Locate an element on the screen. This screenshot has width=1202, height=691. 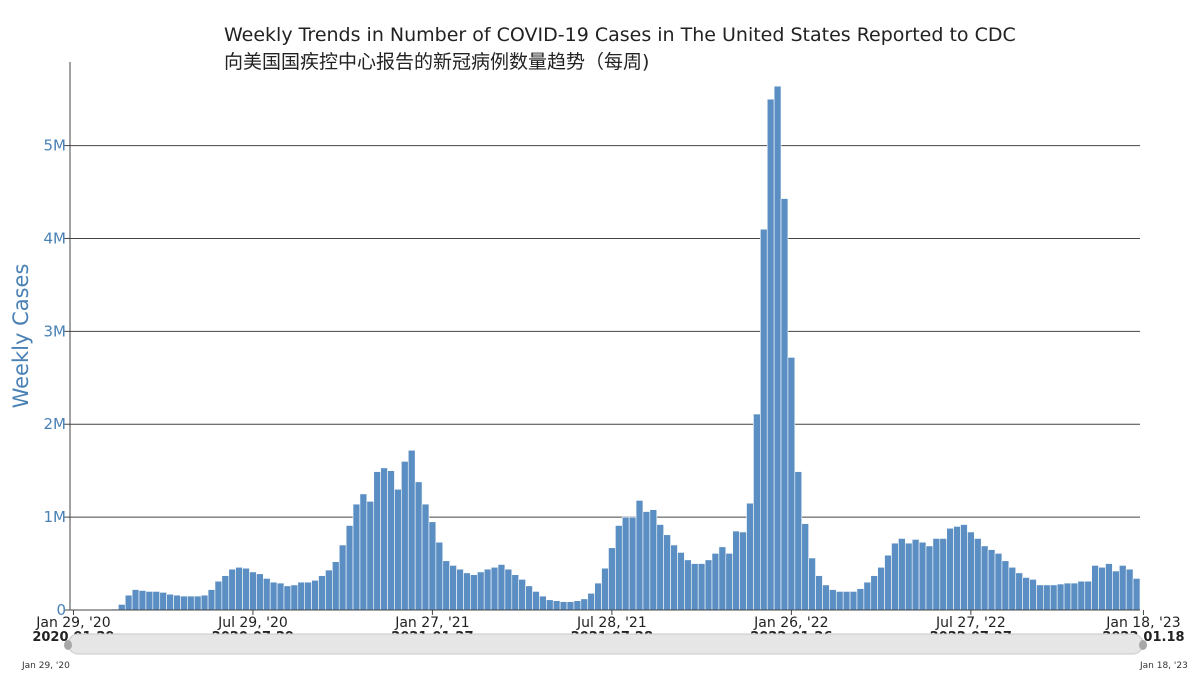
navigator-right-handle is located at coordinates (1143, 645).